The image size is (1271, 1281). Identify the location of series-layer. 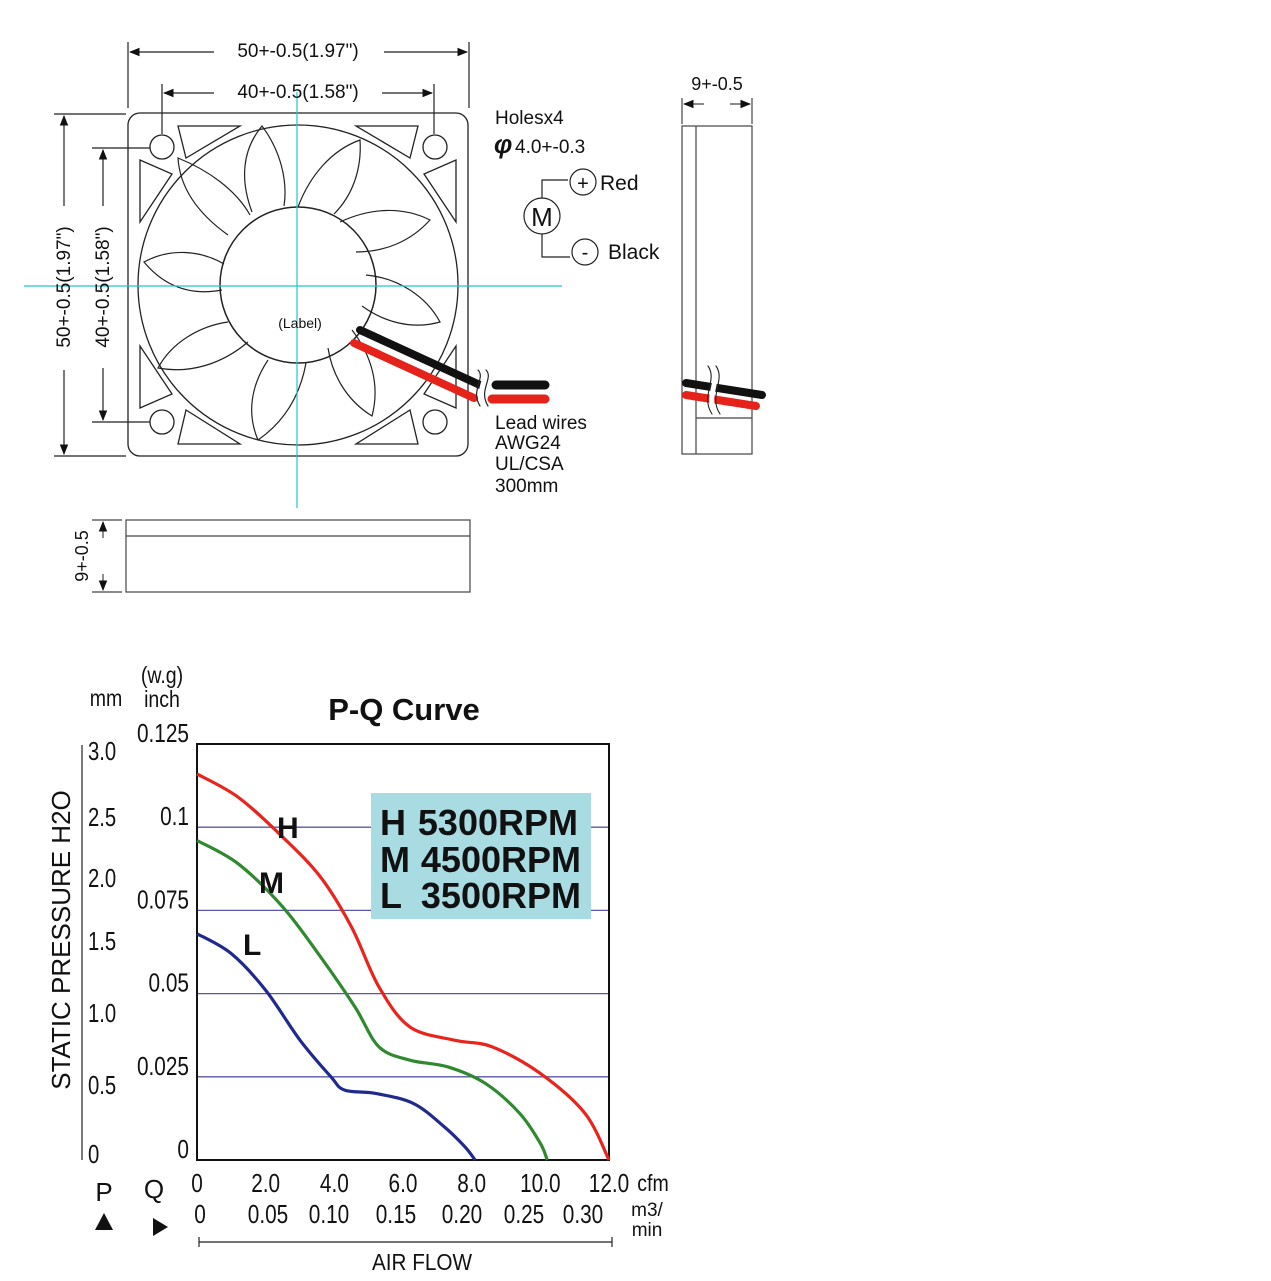
(403, 966).